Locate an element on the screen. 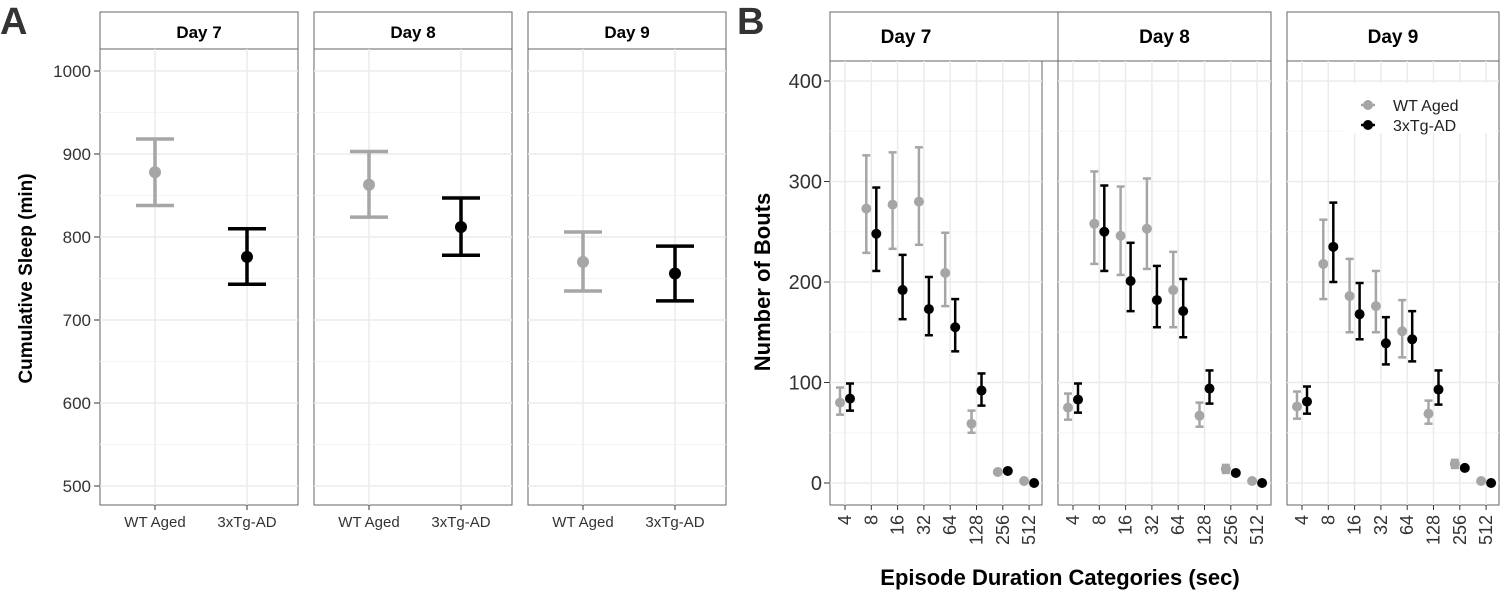 This screenshot has height=591, width=1500. y-tick-label: 1000 is located at coordinates (72, 71).